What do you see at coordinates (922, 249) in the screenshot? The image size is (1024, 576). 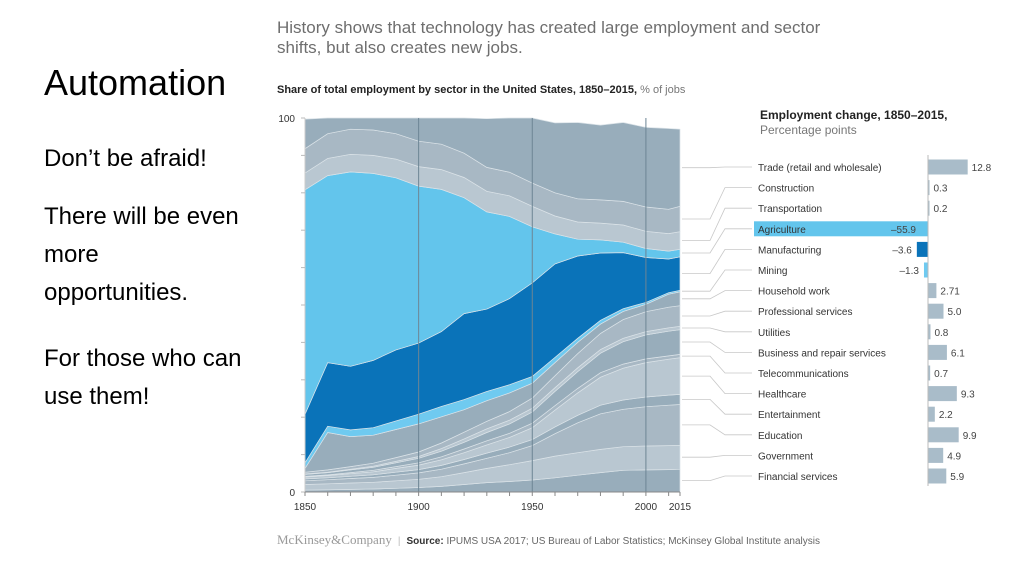 I see `bar-manufacturing` at bounding box center [922, 249].